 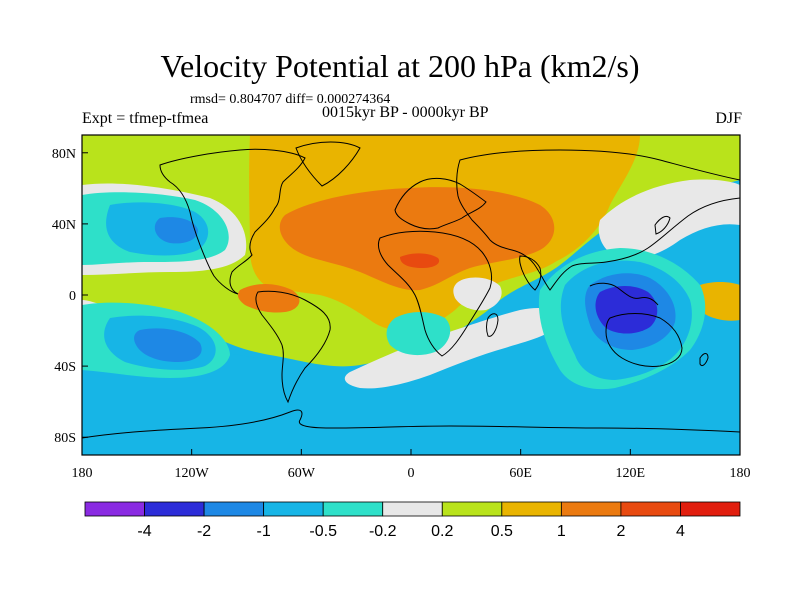 I want to click on y-tick-label: 40N, so click(x=64, y=225).